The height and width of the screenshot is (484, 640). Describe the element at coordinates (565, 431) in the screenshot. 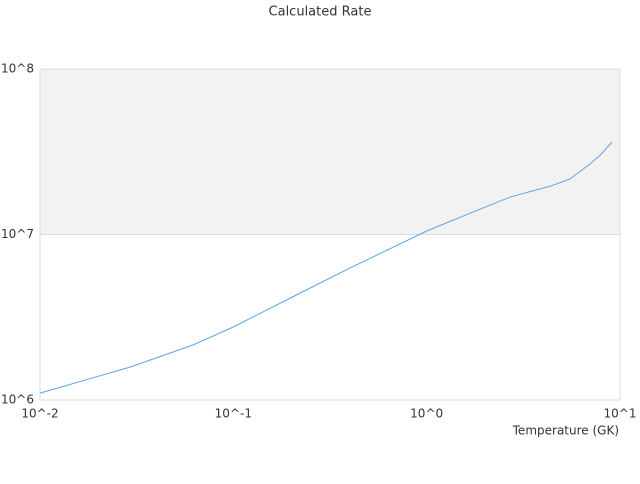

I see `x-axis-label: Temperature (GK)` at that location.